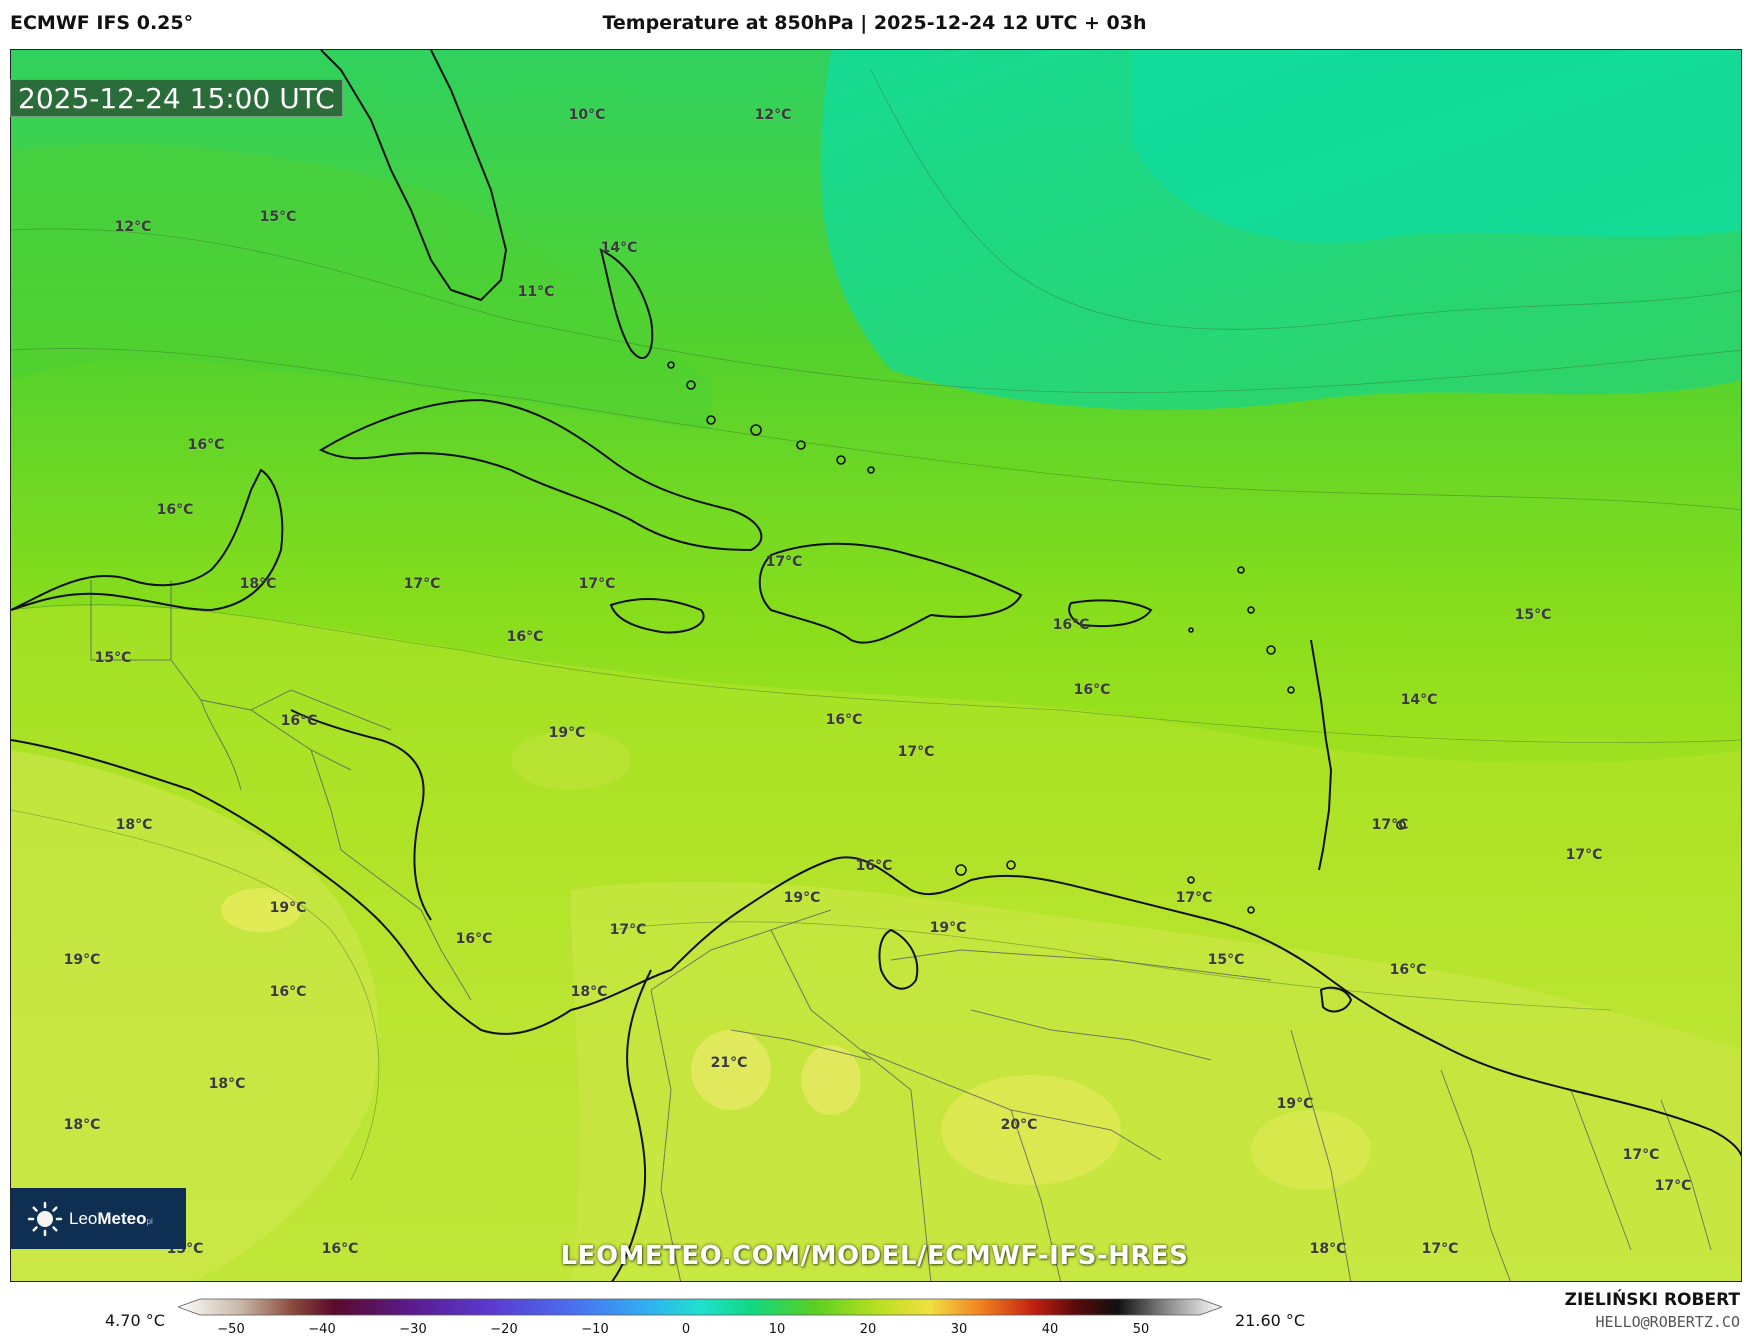  I want to click on warm-spot-andes2, so click(831, 1080).